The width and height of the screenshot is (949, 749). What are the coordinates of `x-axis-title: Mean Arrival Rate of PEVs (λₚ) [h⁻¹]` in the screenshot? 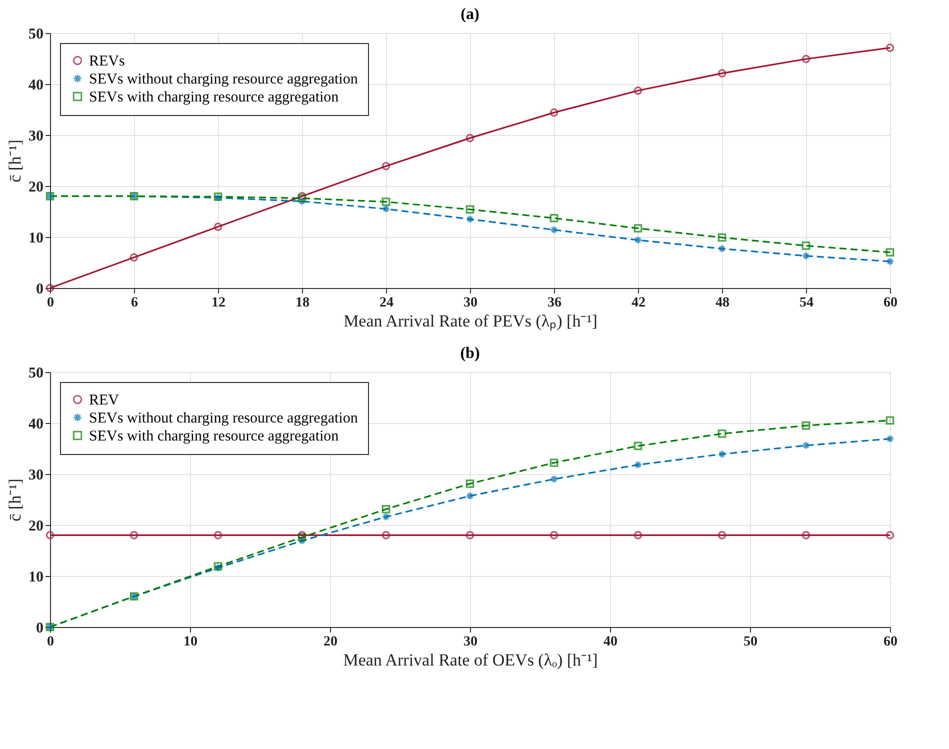 It's located at (471, 322).